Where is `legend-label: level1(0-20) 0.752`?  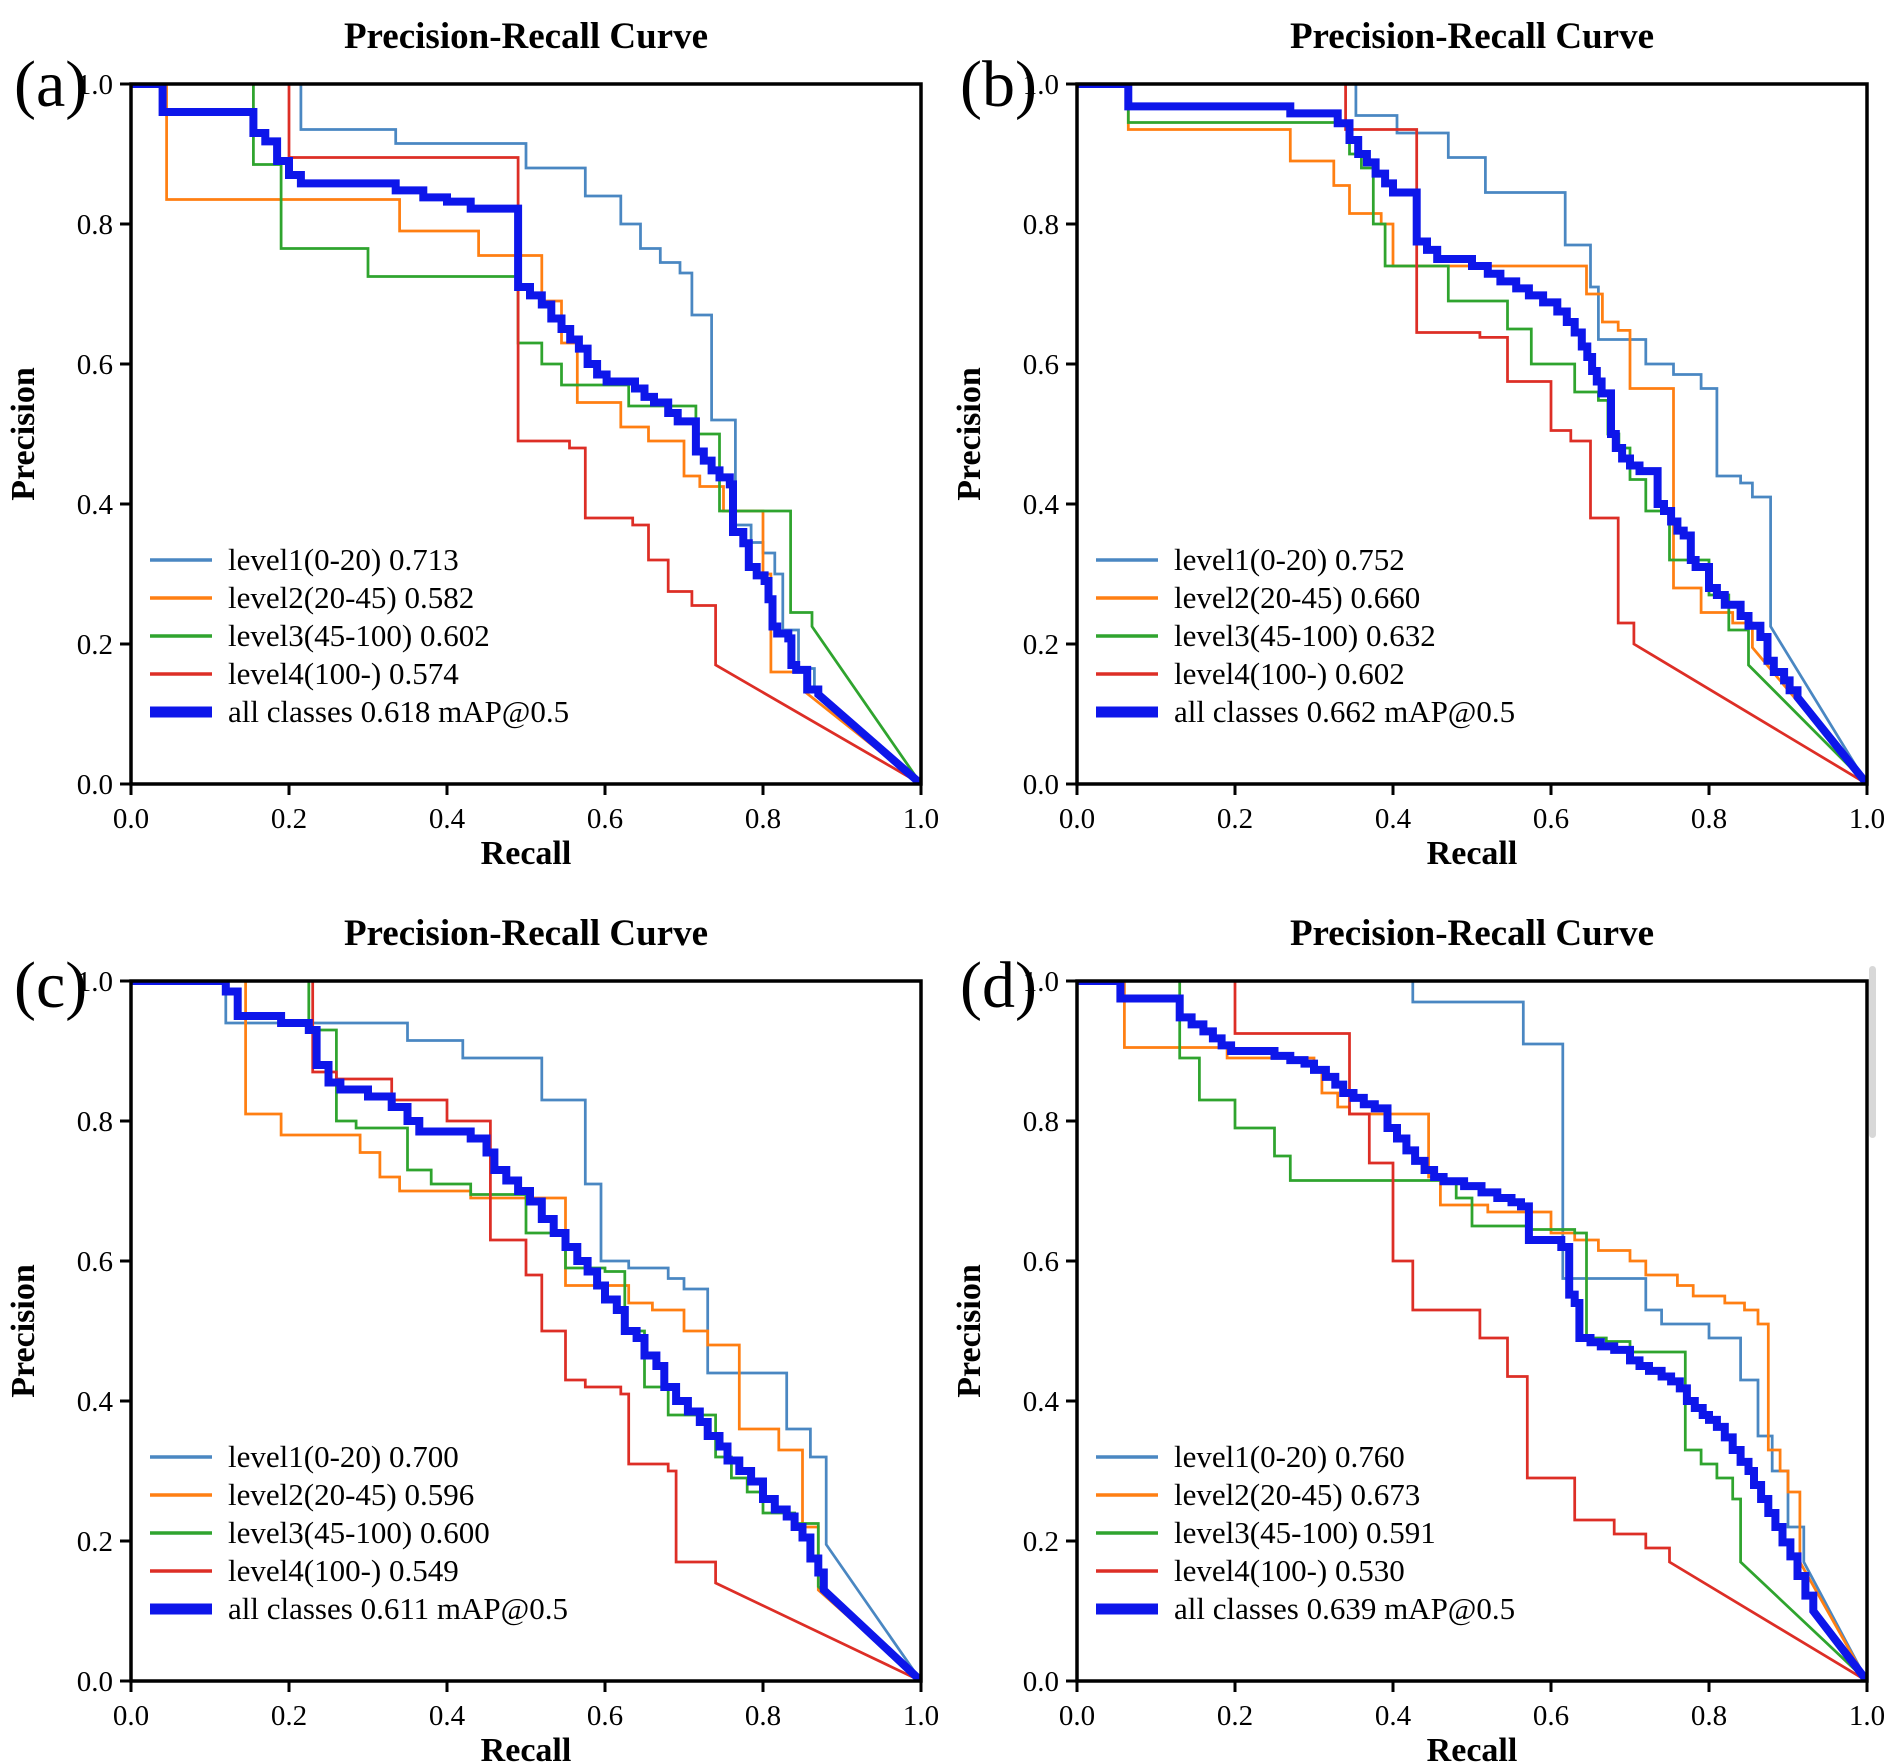 legend-label: level1(0-20) 0.752 is located at coordinates (1289, 559).